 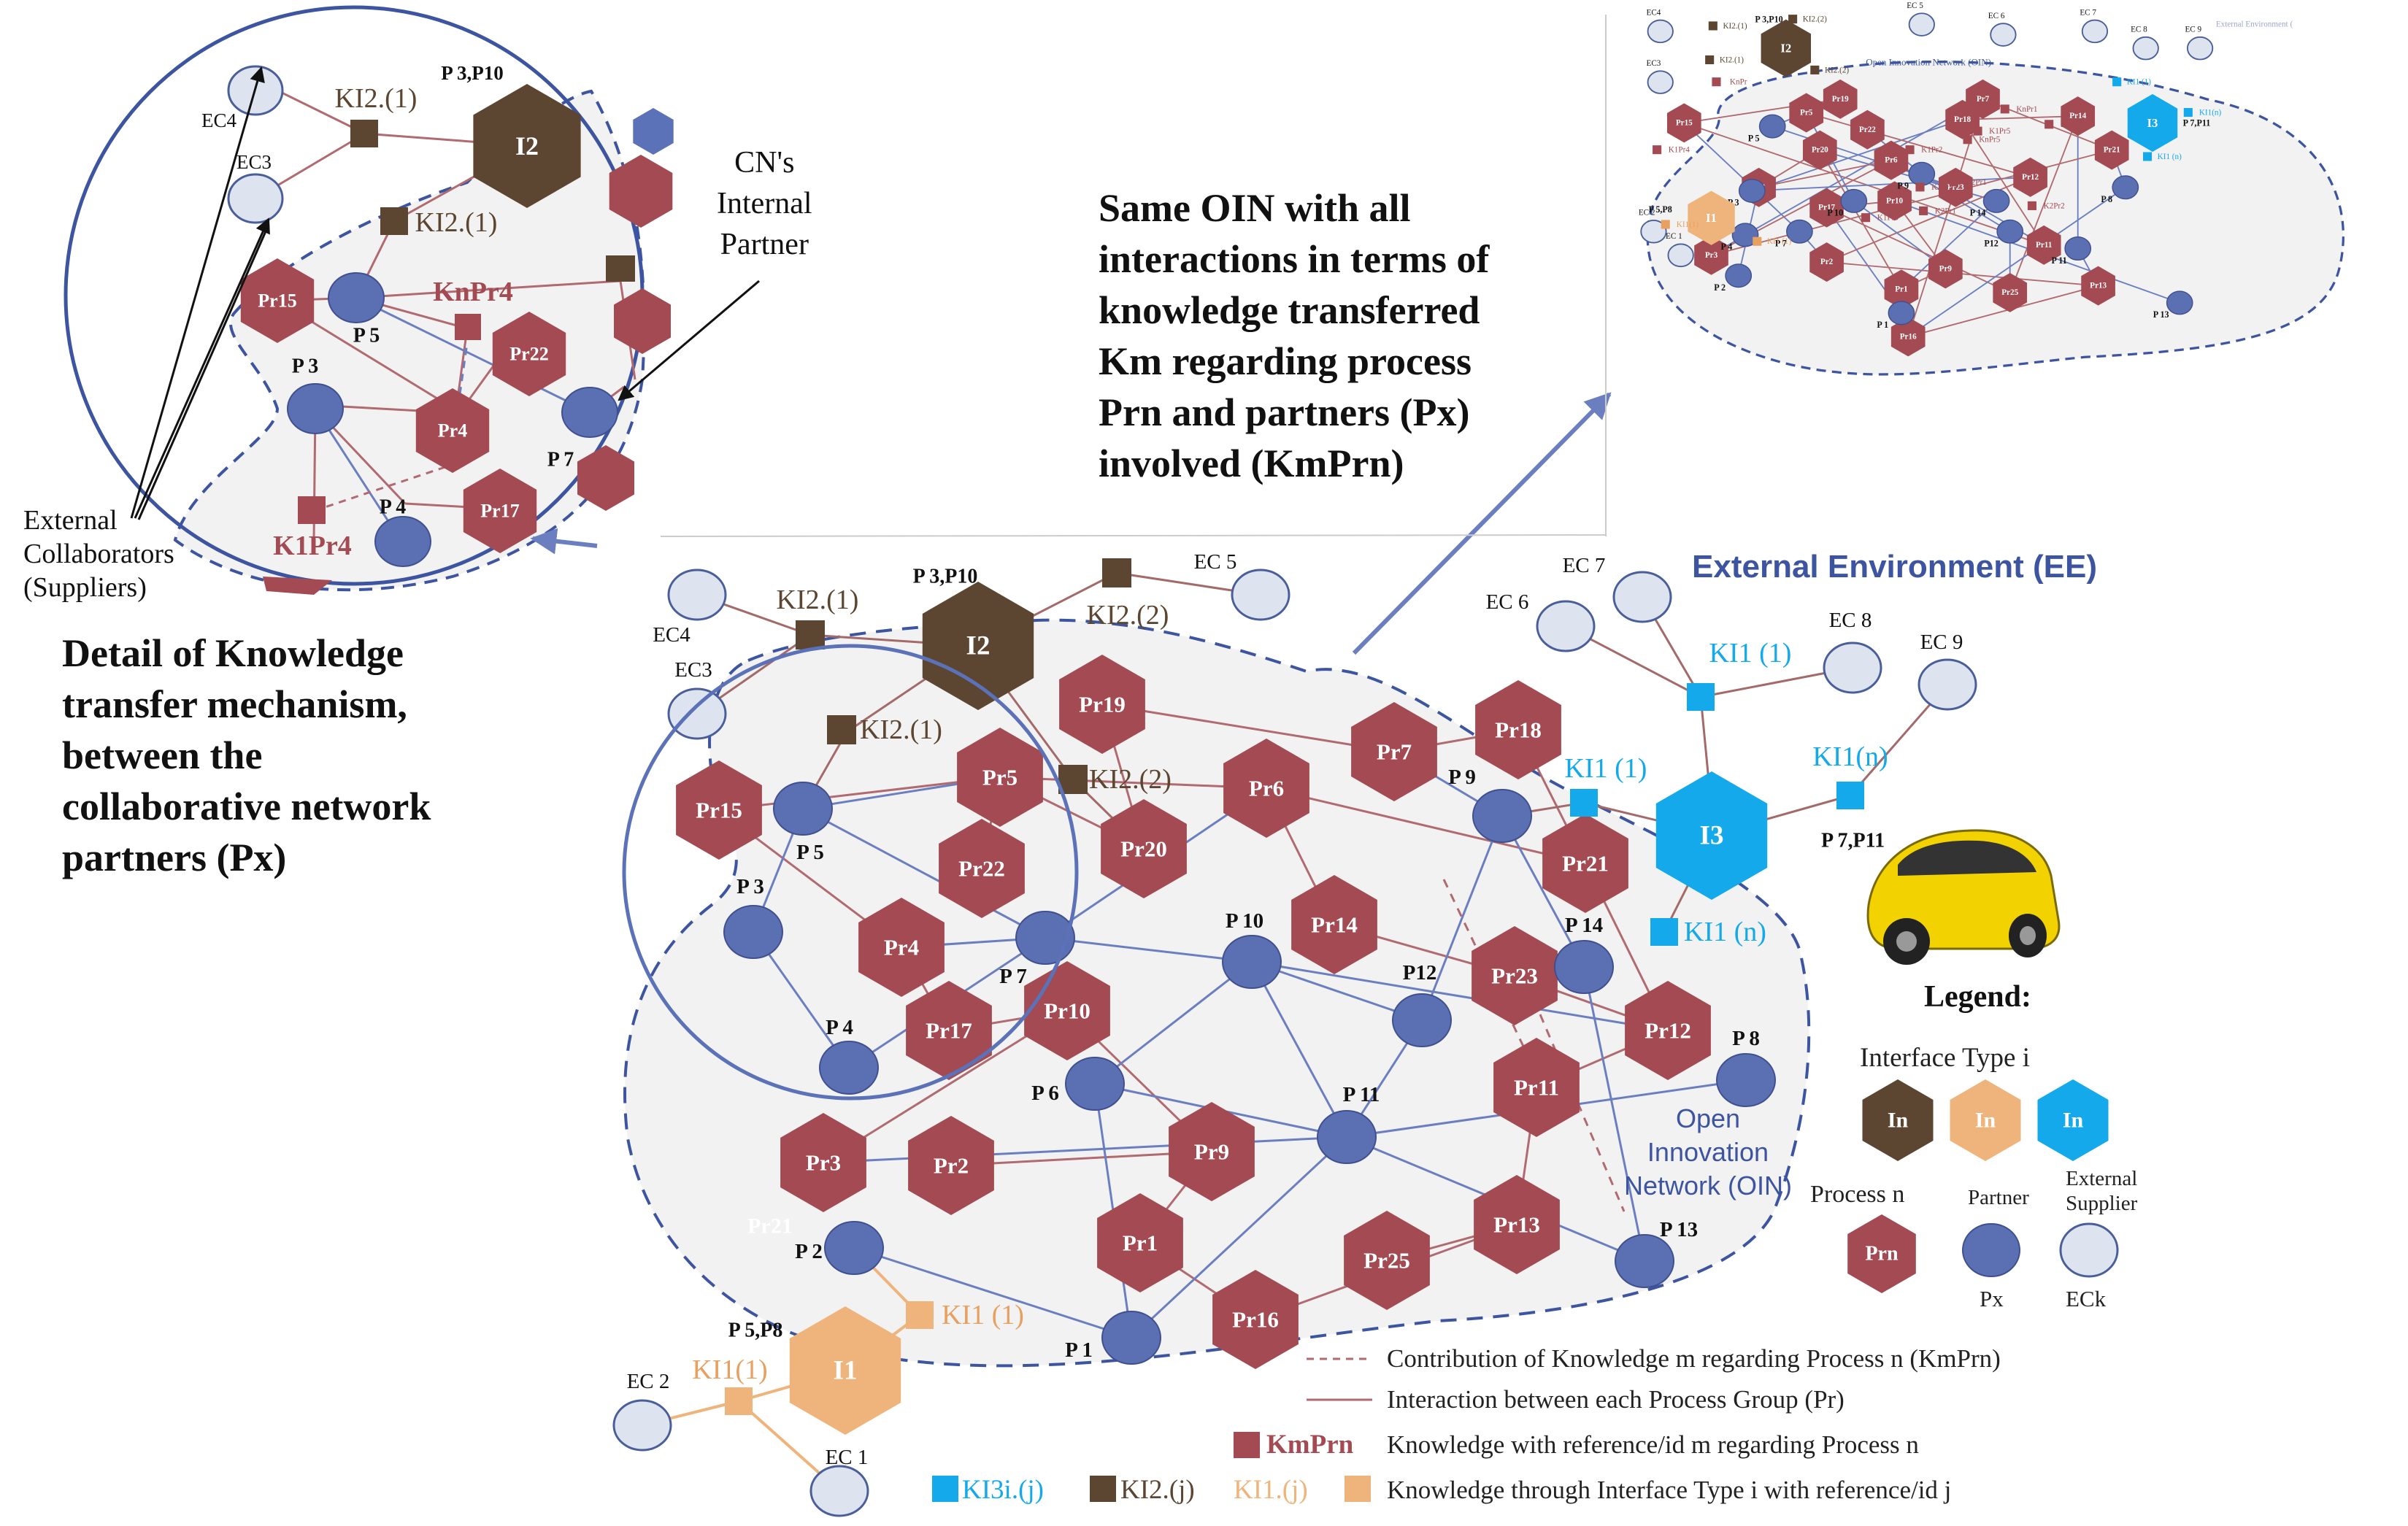 I want to click on process-pr5, so click(x=1000, y=777).